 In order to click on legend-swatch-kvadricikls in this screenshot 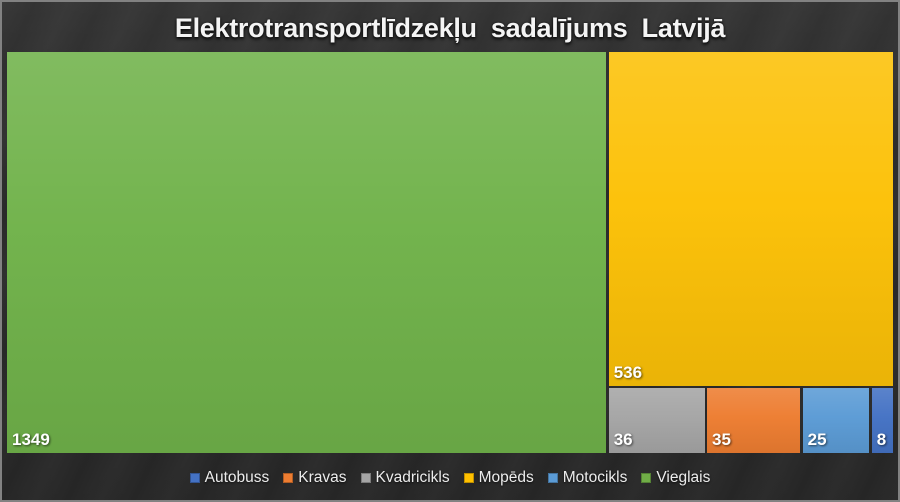, I will do `click(365, 478)`.